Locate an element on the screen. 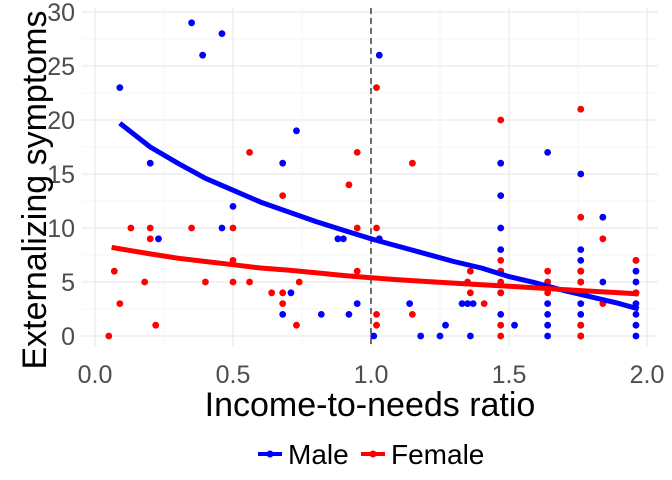 The image size is (672, 480). x-tick-labels: 0.0 0.5 1.0 1.5 2.0 is located at coordinates (371, 375).